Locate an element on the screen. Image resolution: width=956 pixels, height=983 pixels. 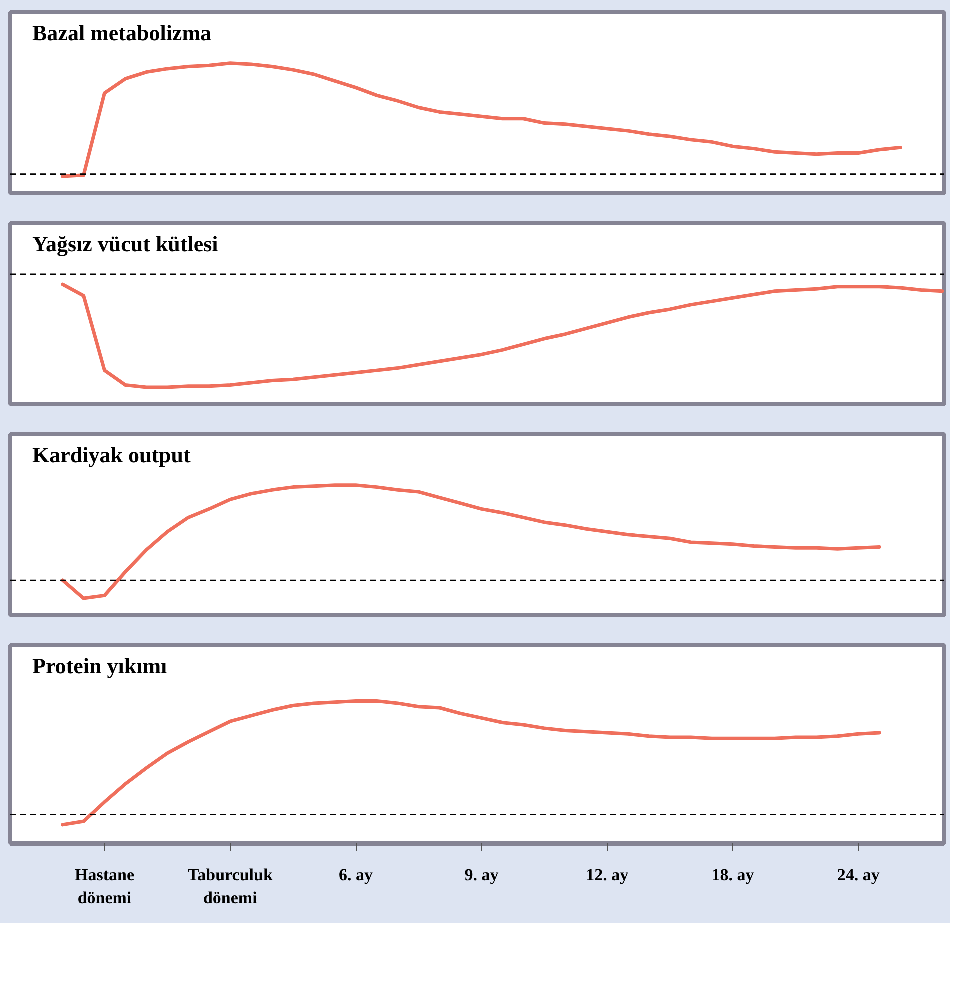
x-tick-label: 18. ay is located at coordinates (733, 875).